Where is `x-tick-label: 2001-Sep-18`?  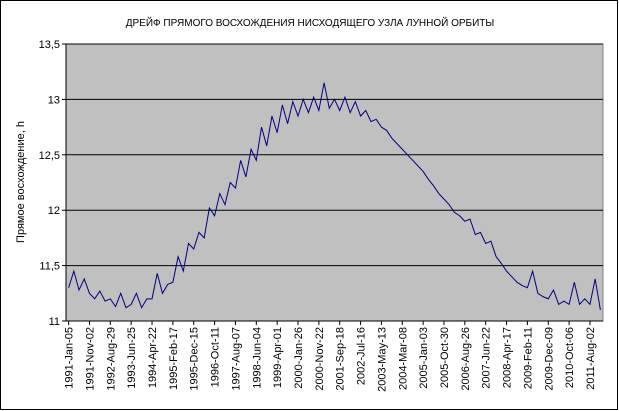
x-tick-label: 2001-Sep-18 is located at coordinates (341, 359).